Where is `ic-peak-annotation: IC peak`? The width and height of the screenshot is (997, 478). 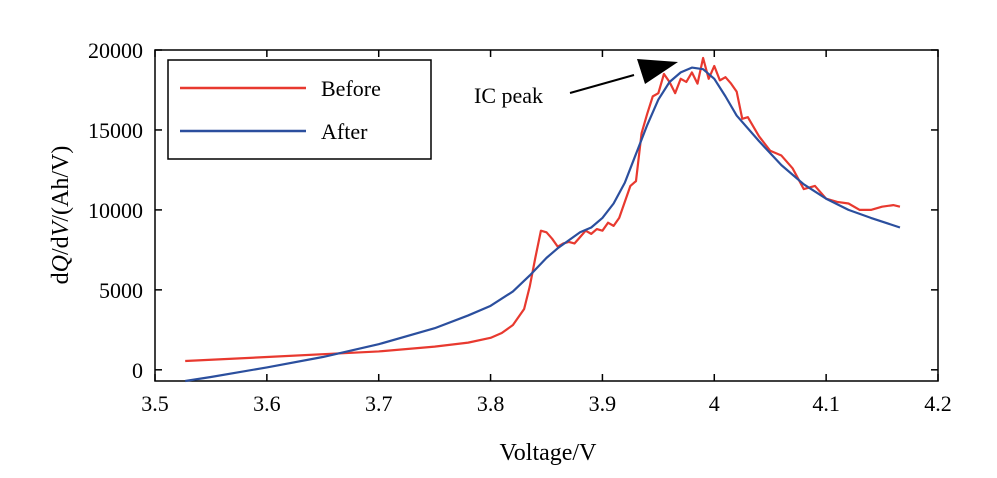
ic-peak-annotation: IC peak is located at coordinates (576, 83).